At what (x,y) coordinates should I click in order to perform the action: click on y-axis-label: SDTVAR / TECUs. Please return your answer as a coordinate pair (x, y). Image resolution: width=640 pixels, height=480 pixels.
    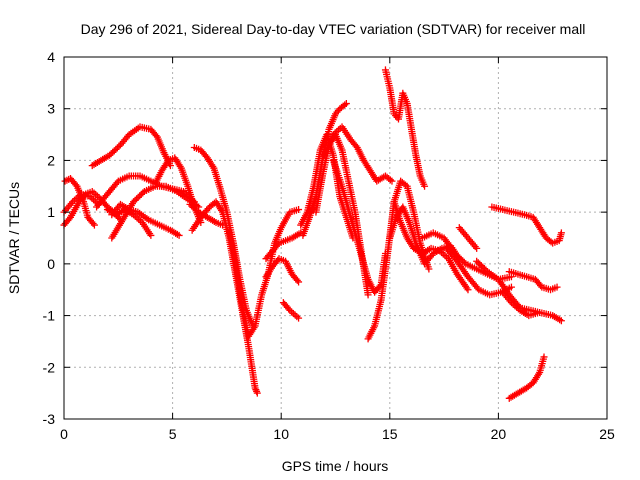
    Looking at the image, I should click on (14, 238).